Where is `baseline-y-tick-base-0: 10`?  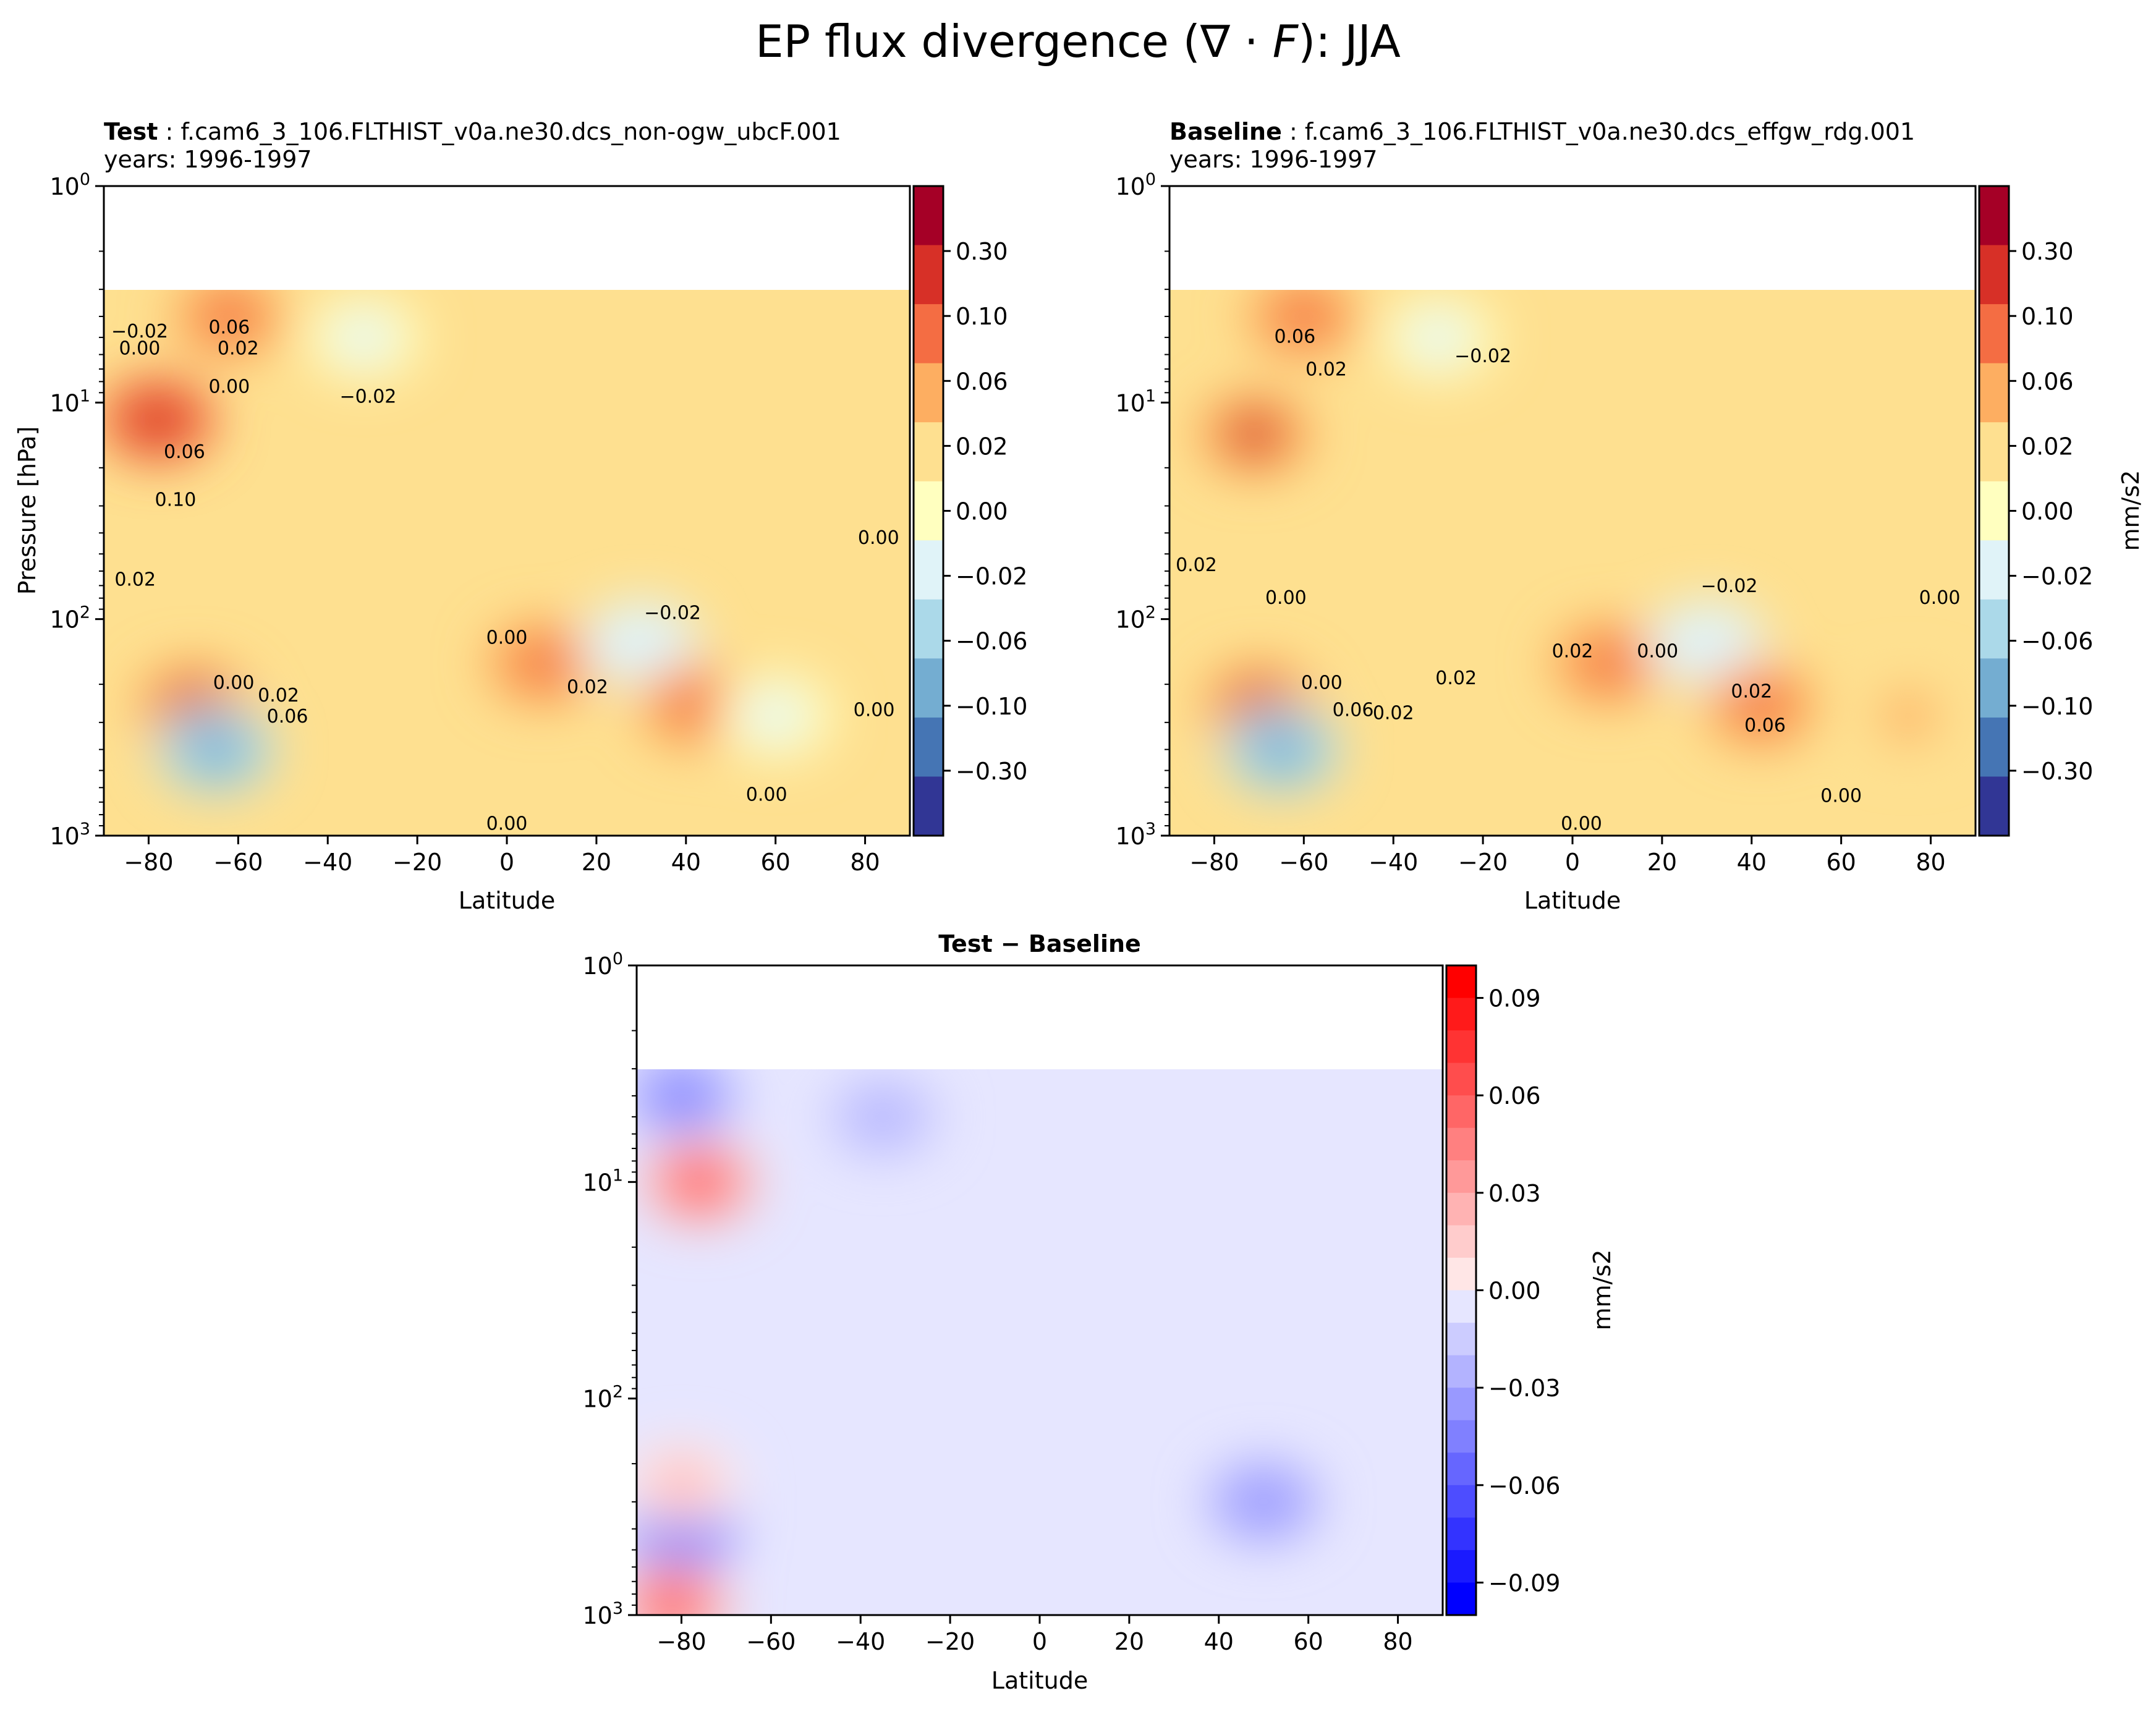
baseline-y-tick-base-0: 10 is located at coordinates (1130, 186).